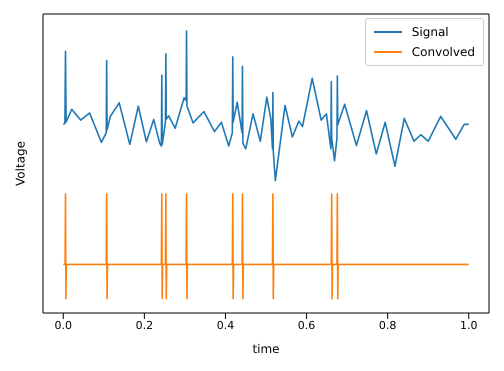 This screenshot has height=371, width=504. What do you see at coordinates (63, 325) in the screenshot?
I see `x-tick-label: 0.0` at bounding box center [63, 325].